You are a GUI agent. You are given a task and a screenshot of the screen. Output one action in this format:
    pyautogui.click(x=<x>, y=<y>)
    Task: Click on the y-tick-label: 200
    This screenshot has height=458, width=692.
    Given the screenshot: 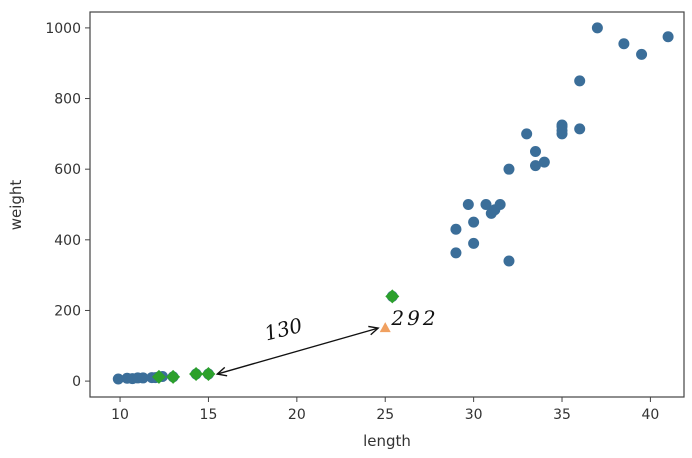 What is the action you would take?
    pyautogui.click(x=67, y=311)
    